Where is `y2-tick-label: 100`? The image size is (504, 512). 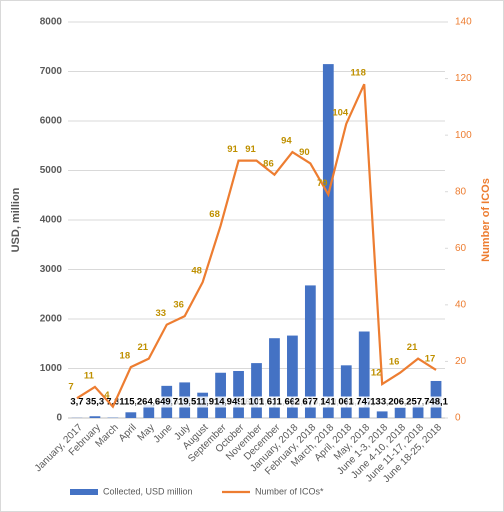 y2-tick-label: 100 is located at coordinates (463, 135).